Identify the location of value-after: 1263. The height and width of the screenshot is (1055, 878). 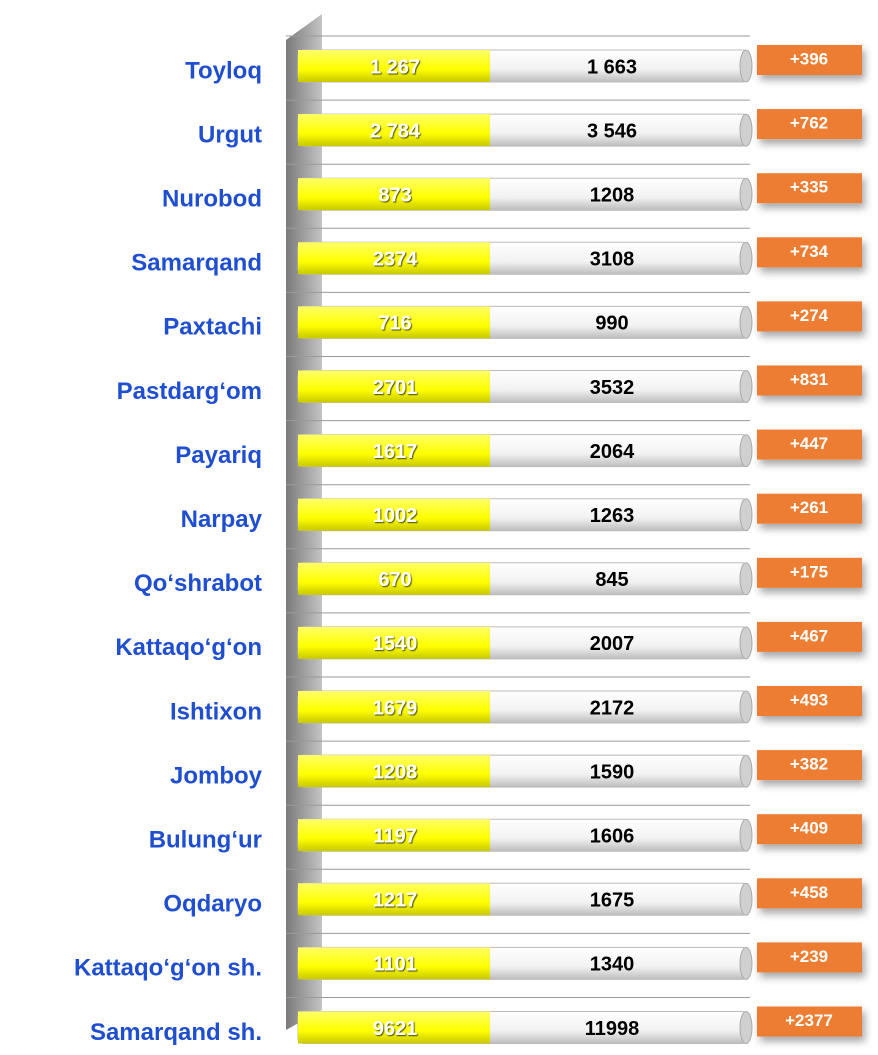
(612, 516).